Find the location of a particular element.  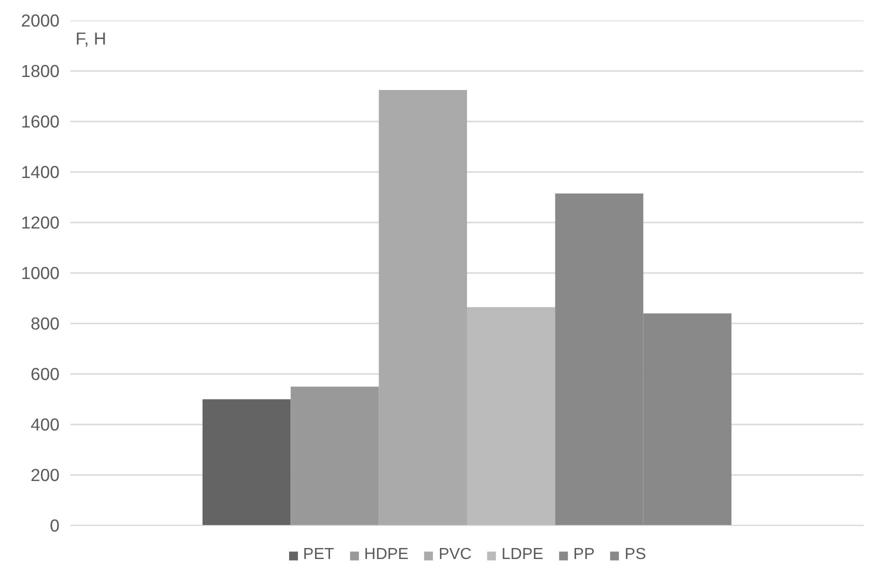

y-axis-title: F, Н is located at coordinates (91, 38).